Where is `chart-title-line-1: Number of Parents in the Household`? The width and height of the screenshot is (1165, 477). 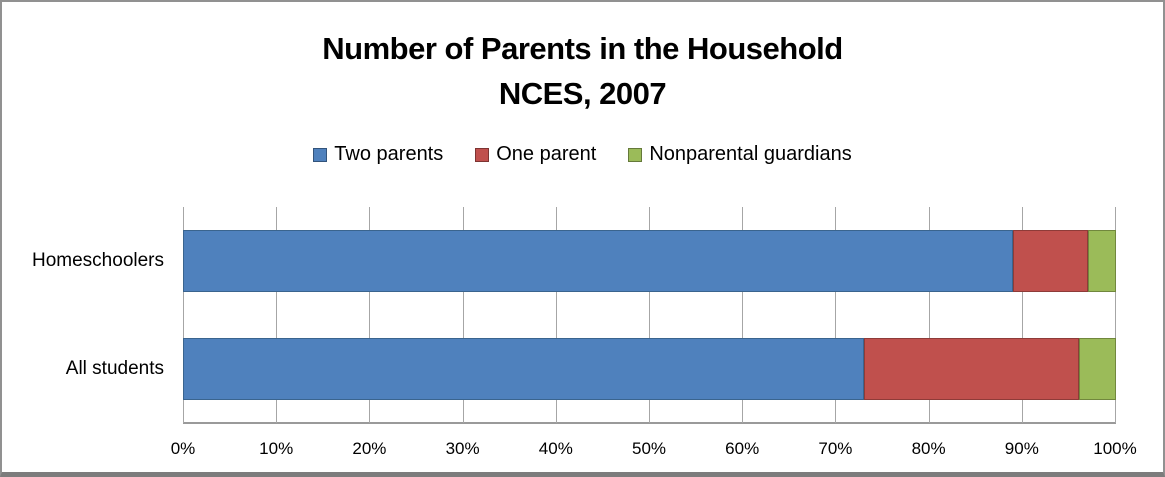 chart-title-line-1: Number of Parents in the Household is located at coordinates (582, 48).